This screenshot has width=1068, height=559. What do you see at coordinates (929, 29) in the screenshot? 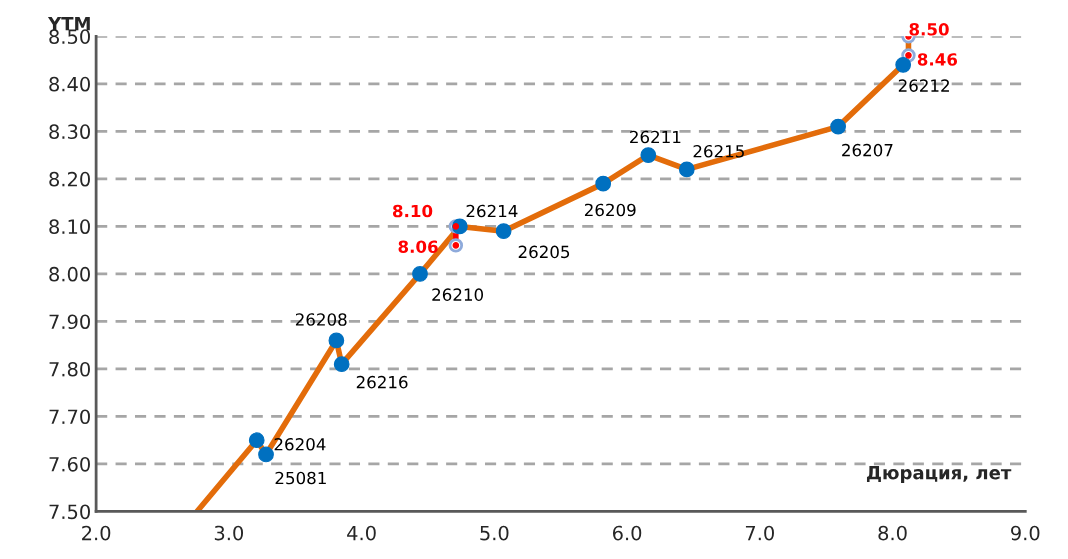
I see `data-label: 8.50` at bounding box center [929, 29].